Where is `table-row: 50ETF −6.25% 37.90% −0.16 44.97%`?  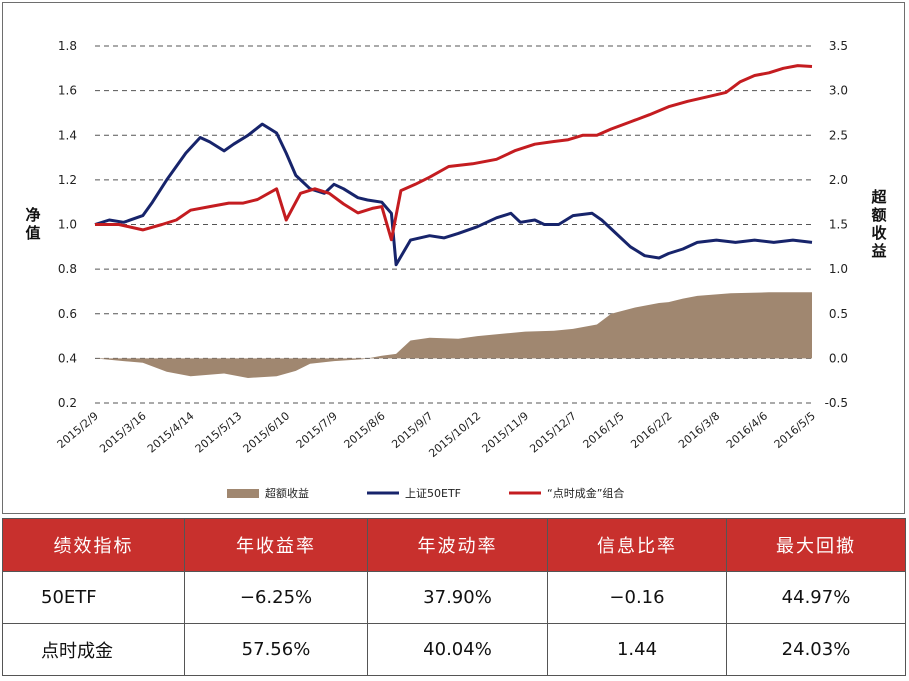
table-row: 50ETF −6.25% 37.90% −0.16 44.97% is located at coordinates (454, 597).